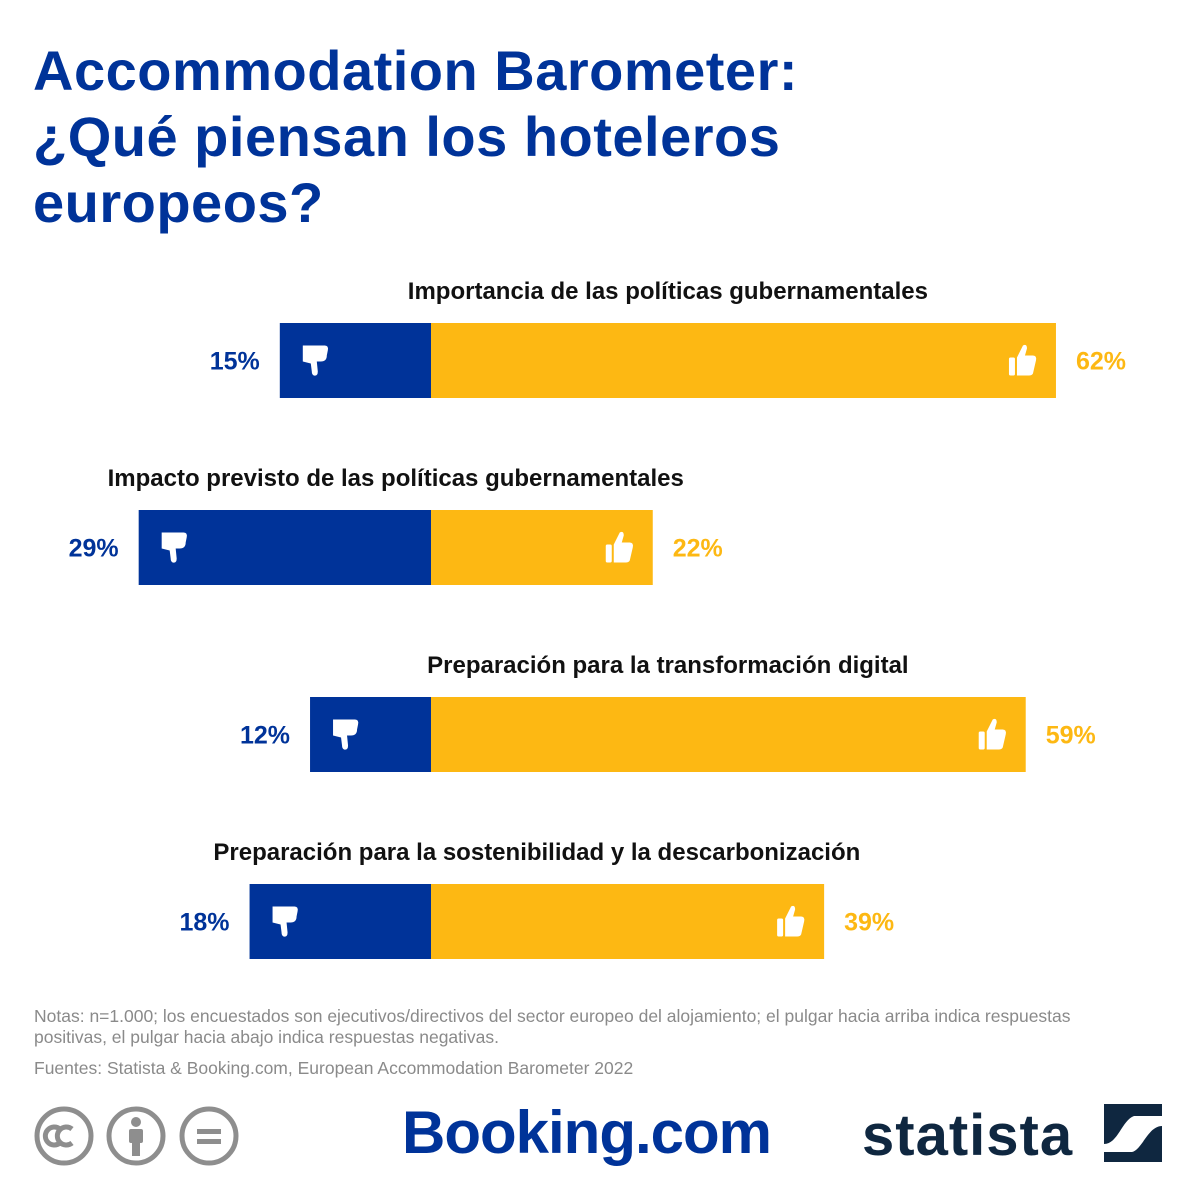 The height and width of the screenshot is (1200, 1200). What do you see at coordinates (1071, 736) in the screenshot?
I see `value-label-positive: 59%` at bounding box center [1071, 736].